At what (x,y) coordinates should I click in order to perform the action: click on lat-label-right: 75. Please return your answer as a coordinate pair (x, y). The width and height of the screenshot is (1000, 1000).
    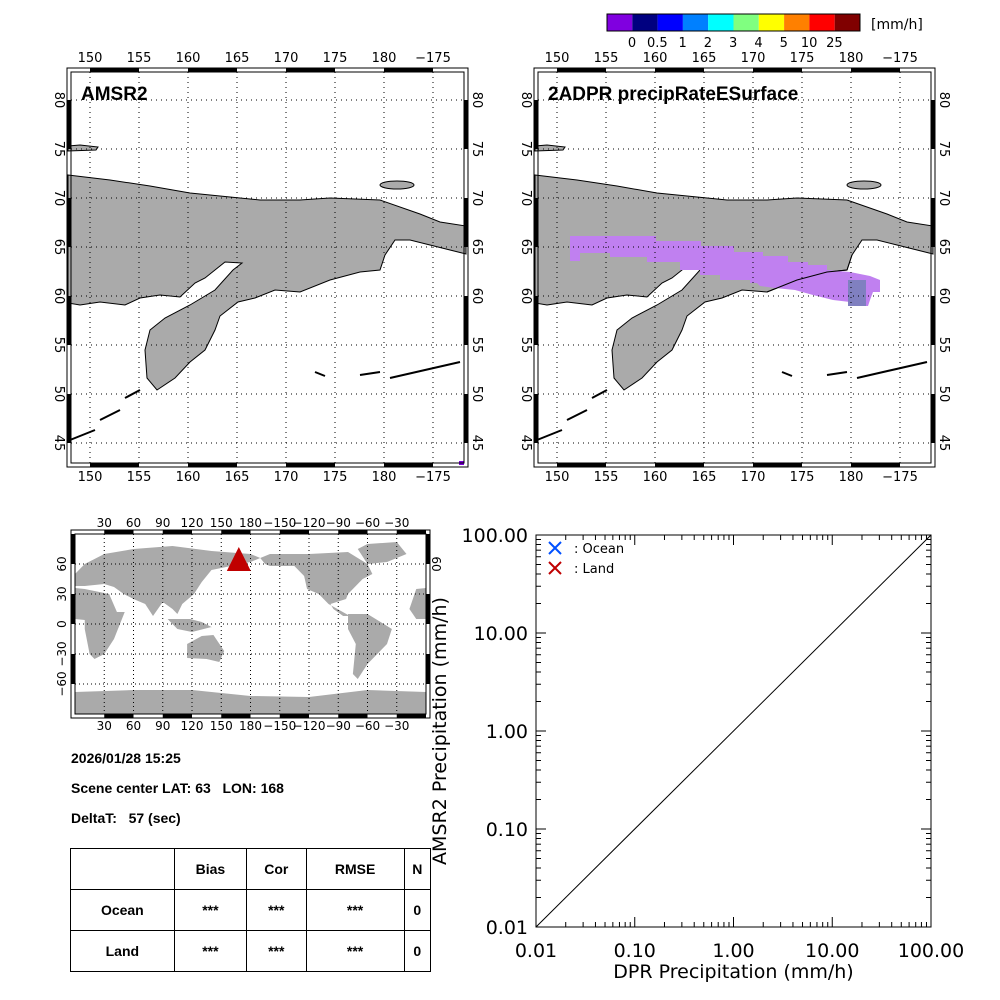
    Looking at the image, I should click on (476, 149).